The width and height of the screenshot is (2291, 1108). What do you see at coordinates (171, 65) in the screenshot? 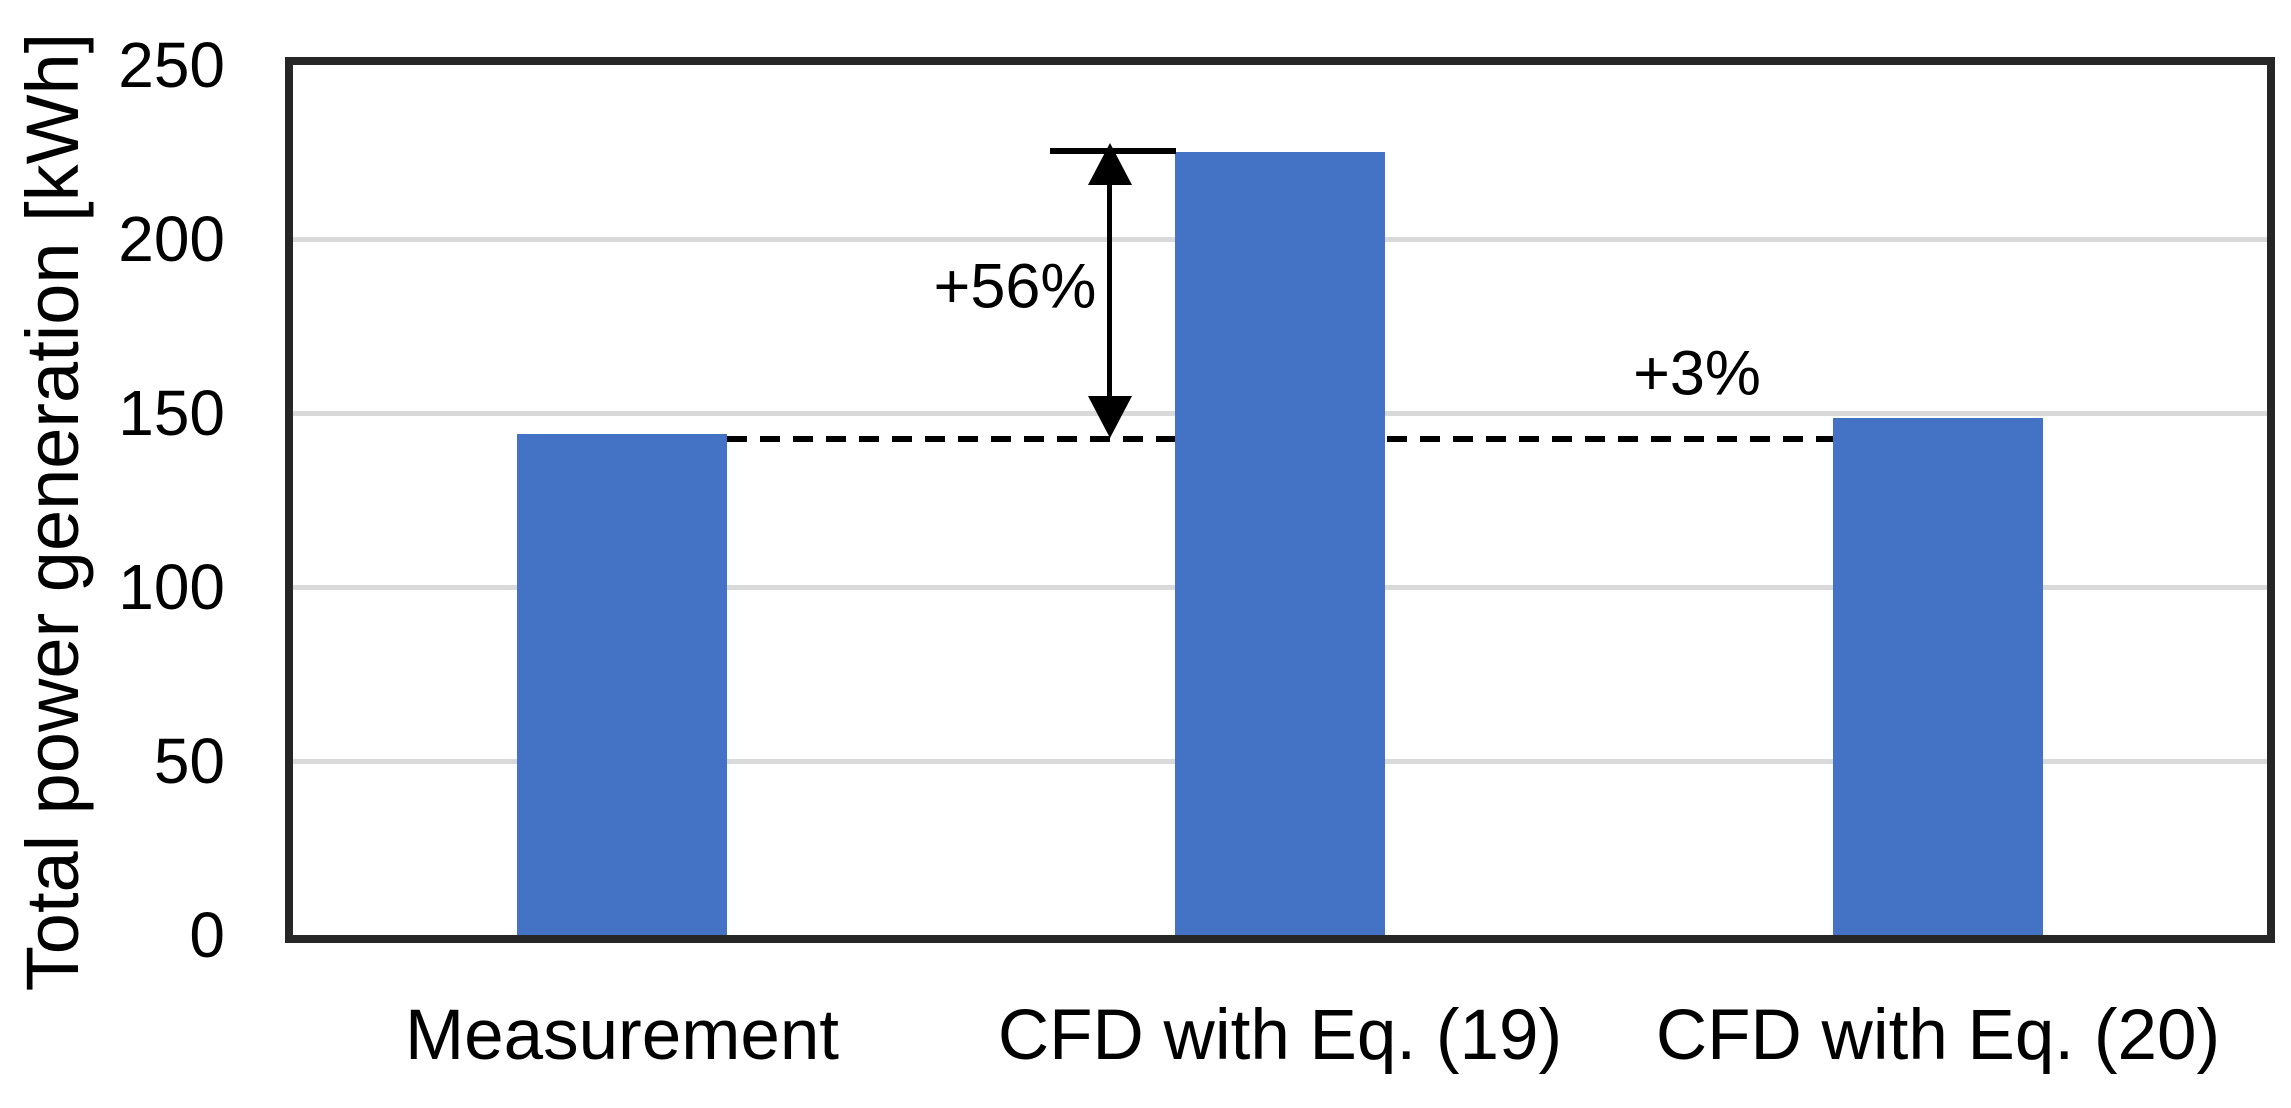
I see `y-tick-label-250: 250` at bounding box center [171, 65].